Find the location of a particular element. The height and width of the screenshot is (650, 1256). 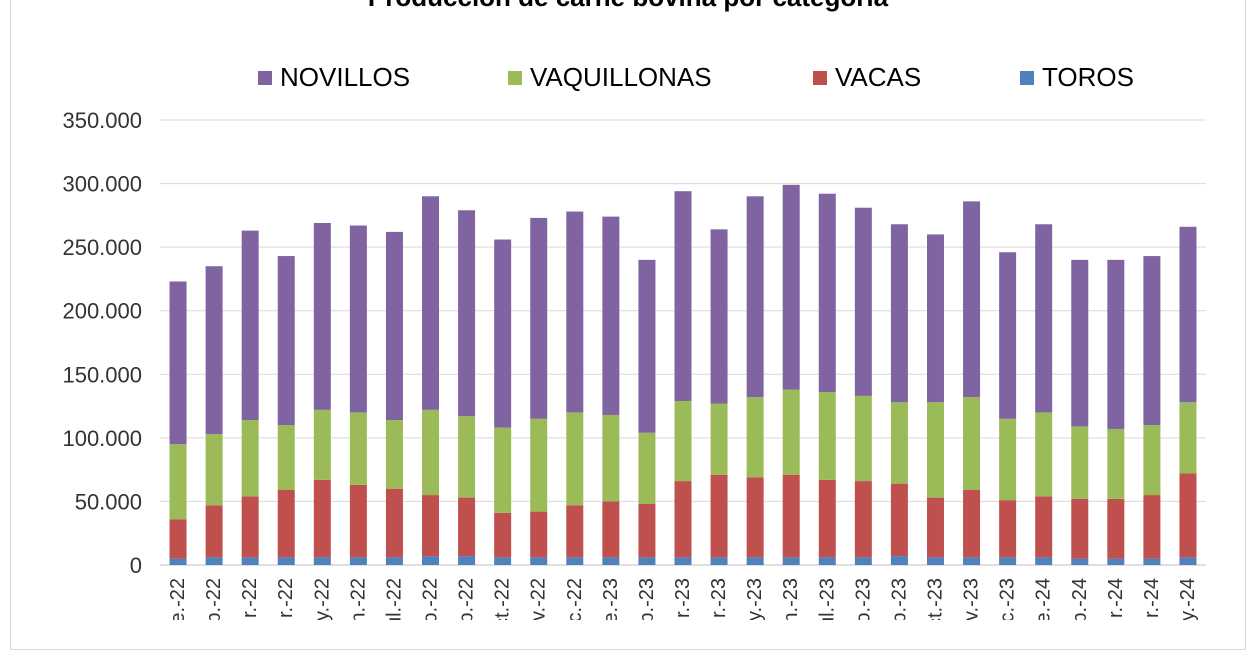

legend-swatch-toros is located at coordinates (1027, 77).